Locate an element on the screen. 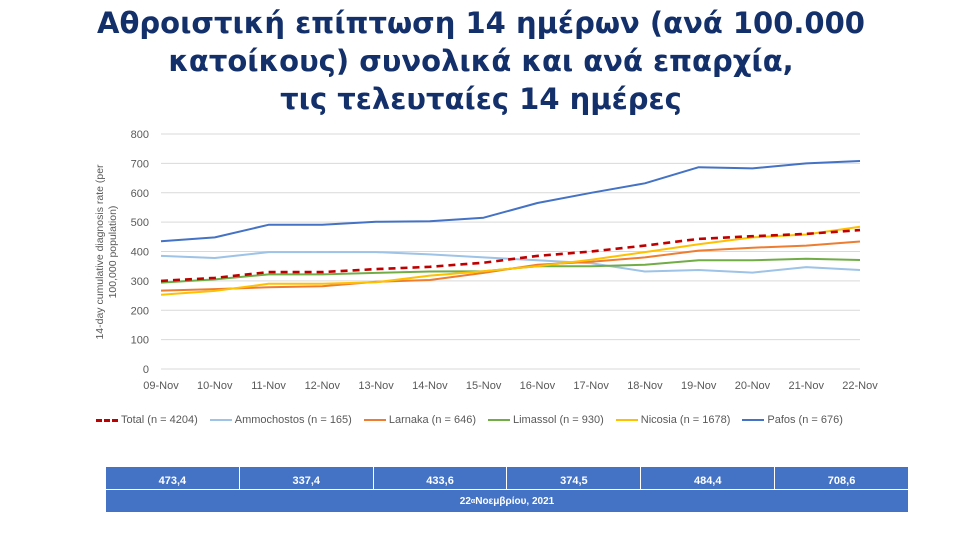 The width and height of the screenshot is (962, 548). y-tick-label: 700 is located at coordinates (140, 164).